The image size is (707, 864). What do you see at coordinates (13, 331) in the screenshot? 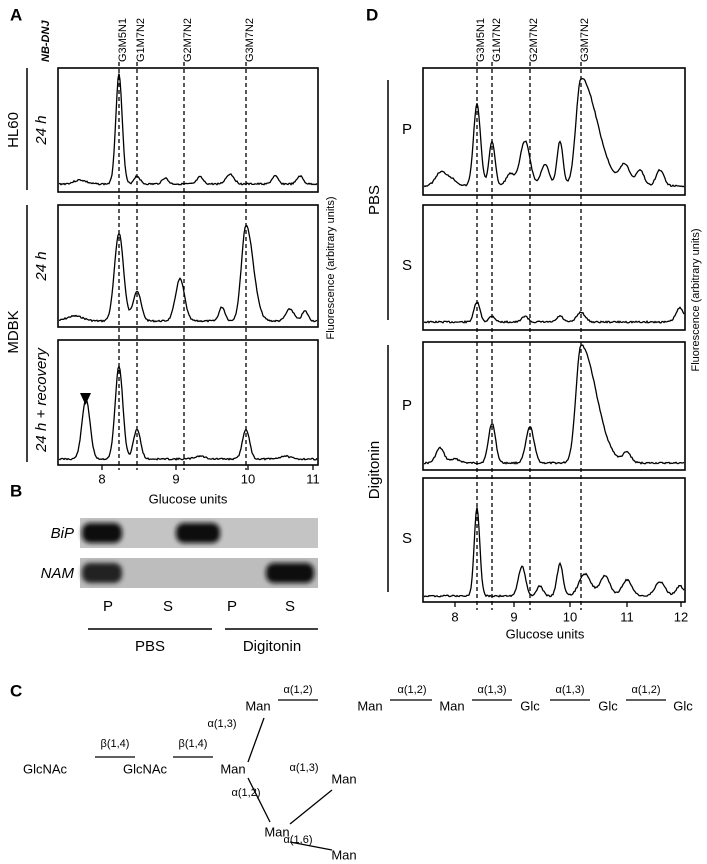
I see `cell-line: MDBK` at bounding box center [13, 331].